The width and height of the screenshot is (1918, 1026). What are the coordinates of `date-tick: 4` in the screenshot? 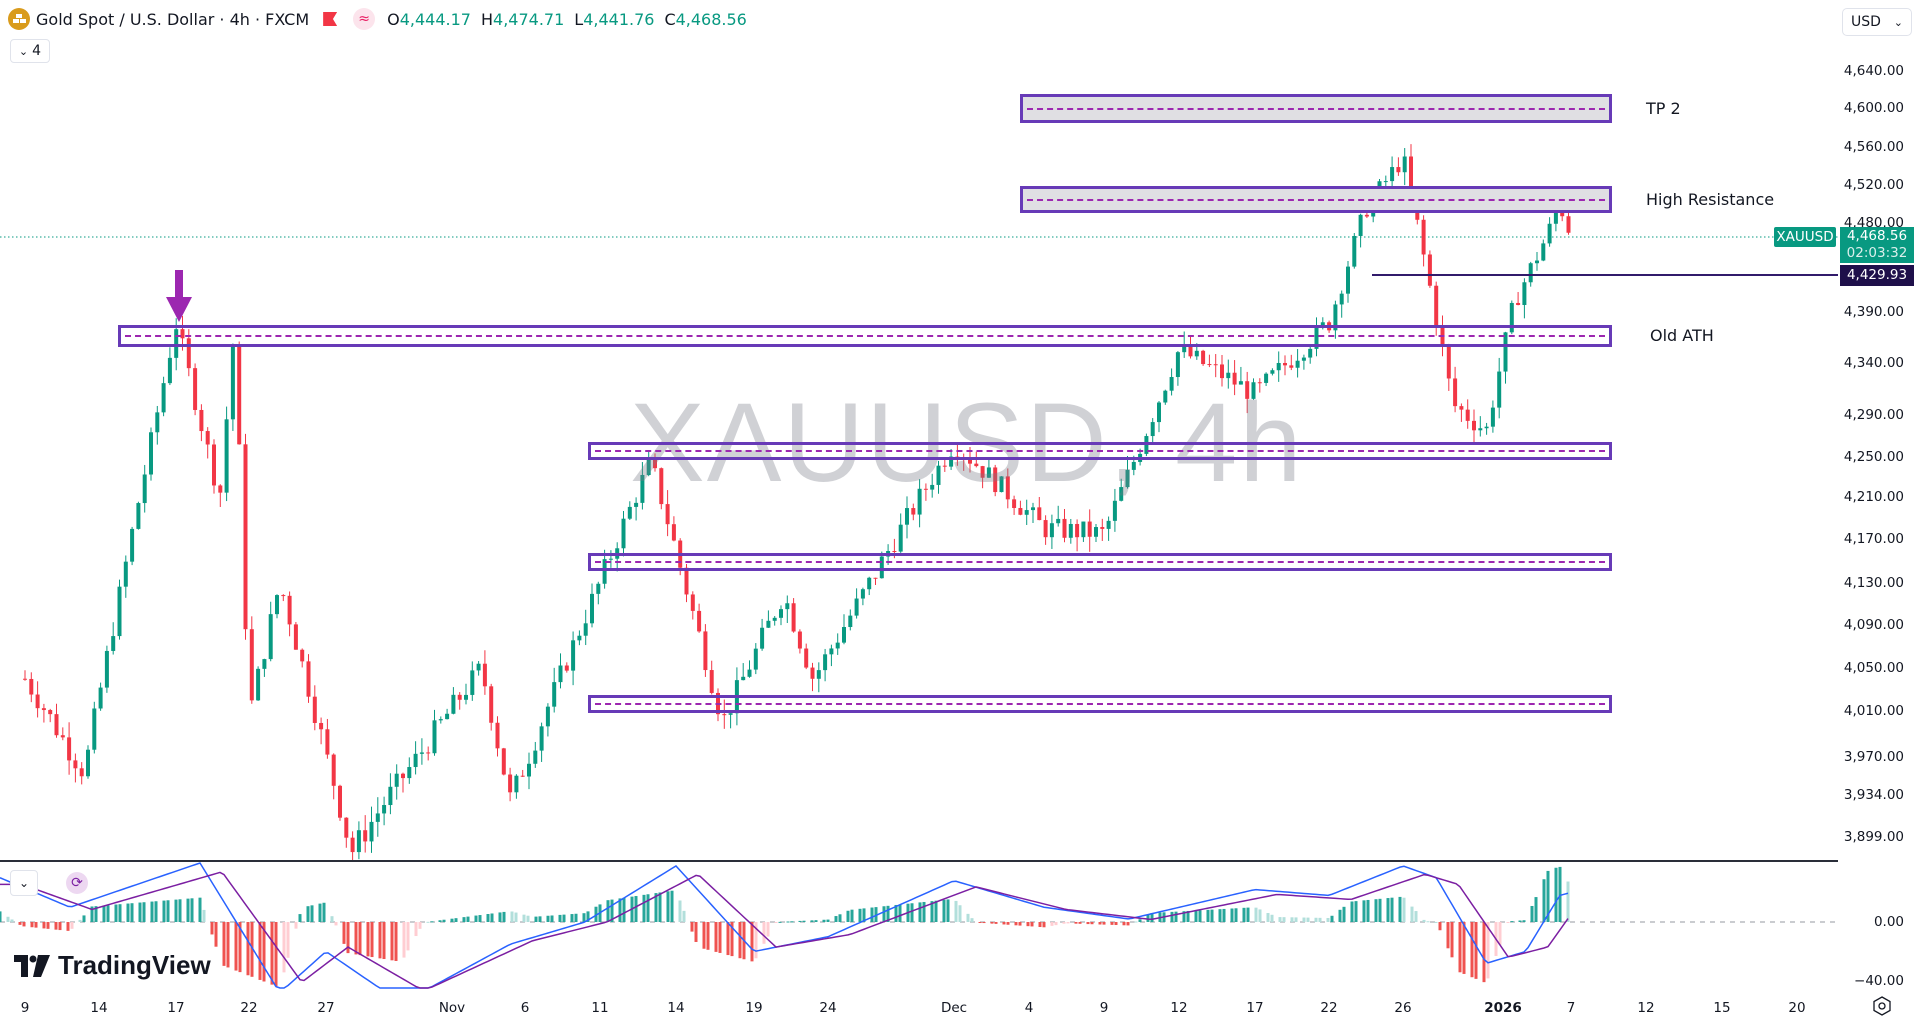 It's located at (1029, 1008).